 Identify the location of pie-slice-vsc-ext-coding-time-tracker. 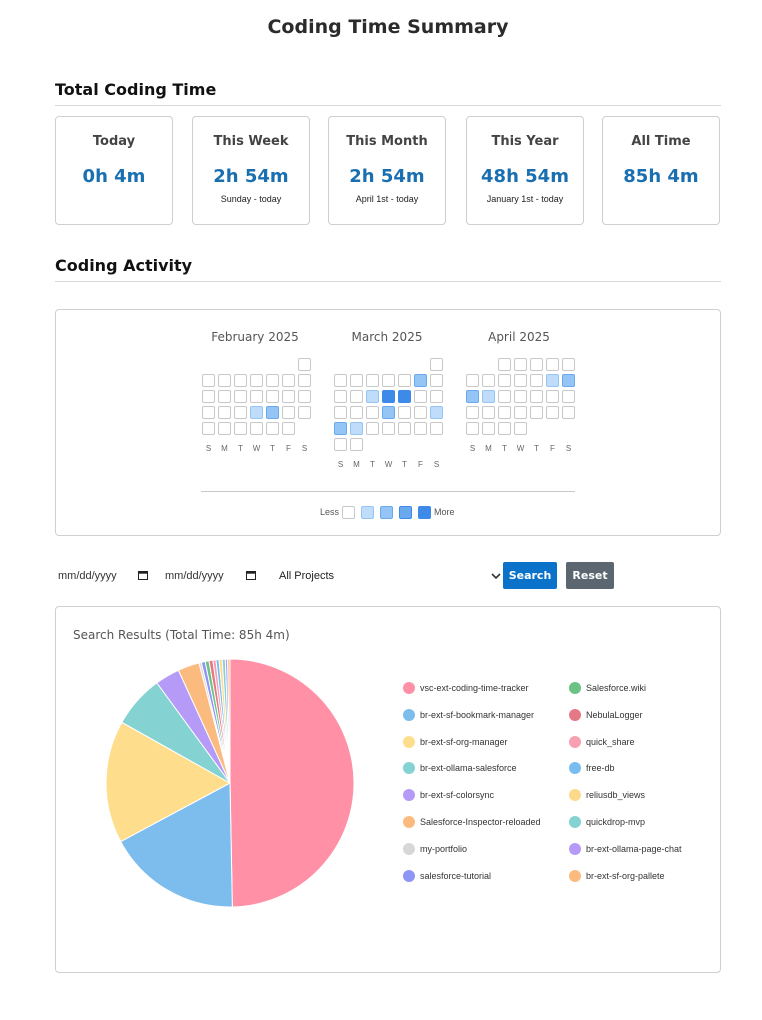
(292, 783).